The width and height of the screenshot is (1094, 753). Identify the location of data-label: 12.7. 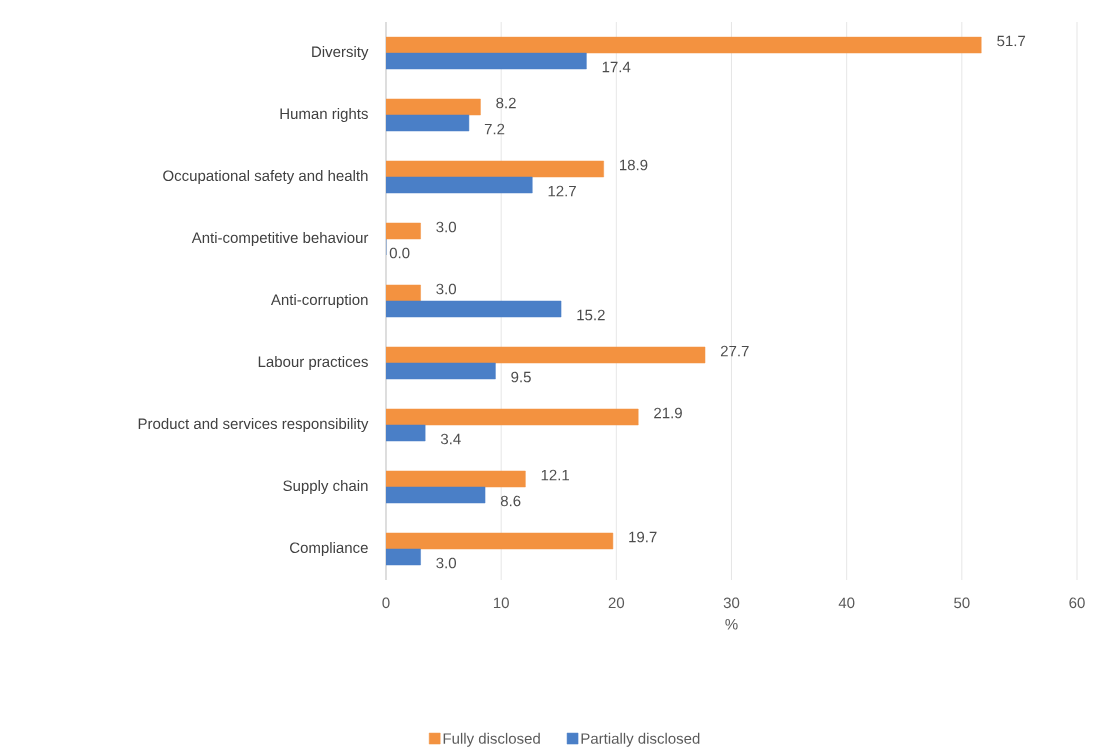
(562, 191).